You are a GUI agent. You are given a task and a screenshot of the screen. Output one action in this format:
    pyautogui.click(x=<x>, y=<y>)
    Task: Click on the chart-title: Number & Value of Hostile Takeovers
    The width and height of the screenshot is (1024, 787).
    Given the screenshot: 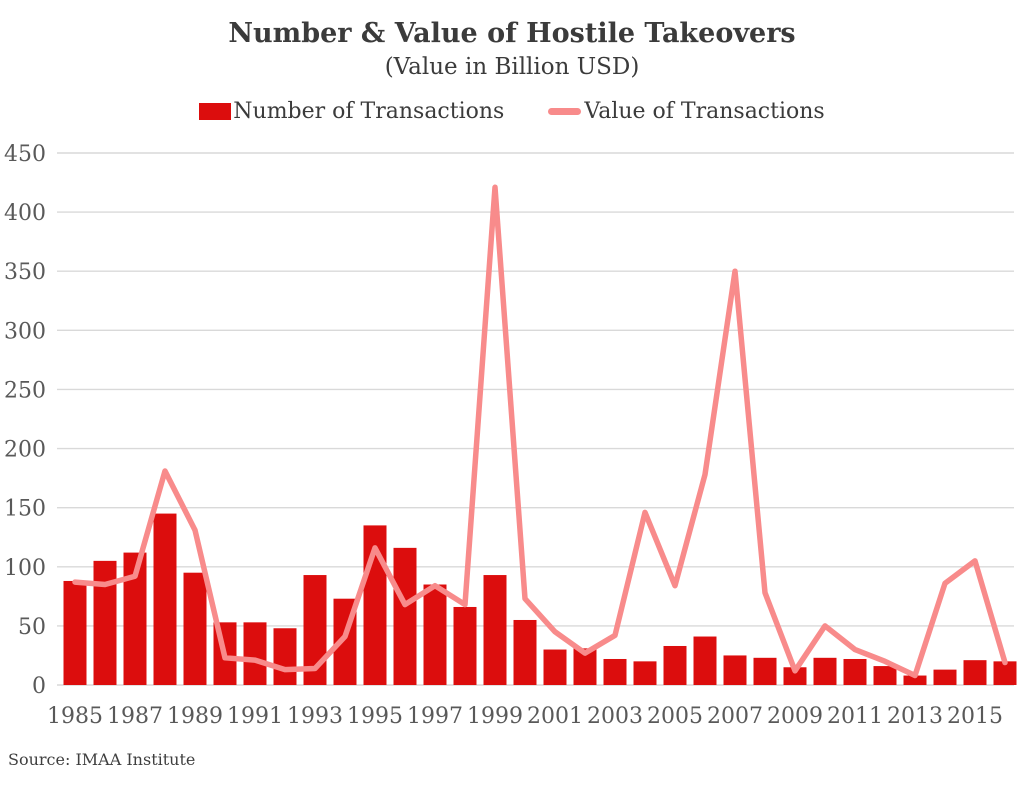 What is the action you would take?
    pyautogui.click(x=512, y=33)
    